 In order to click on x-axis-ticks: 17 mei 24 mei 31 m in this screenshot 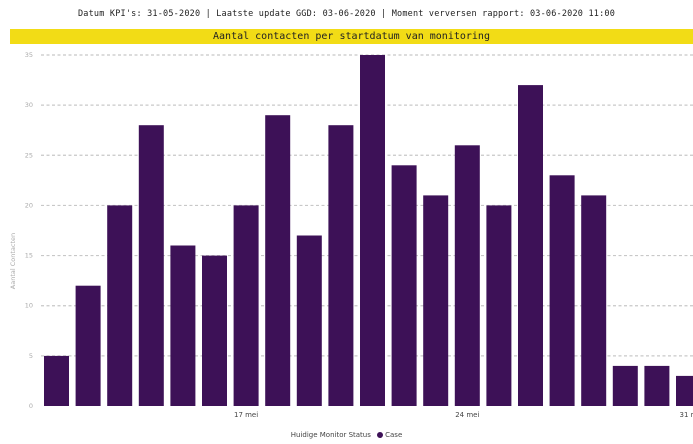, I will do `click(463, 415)`.